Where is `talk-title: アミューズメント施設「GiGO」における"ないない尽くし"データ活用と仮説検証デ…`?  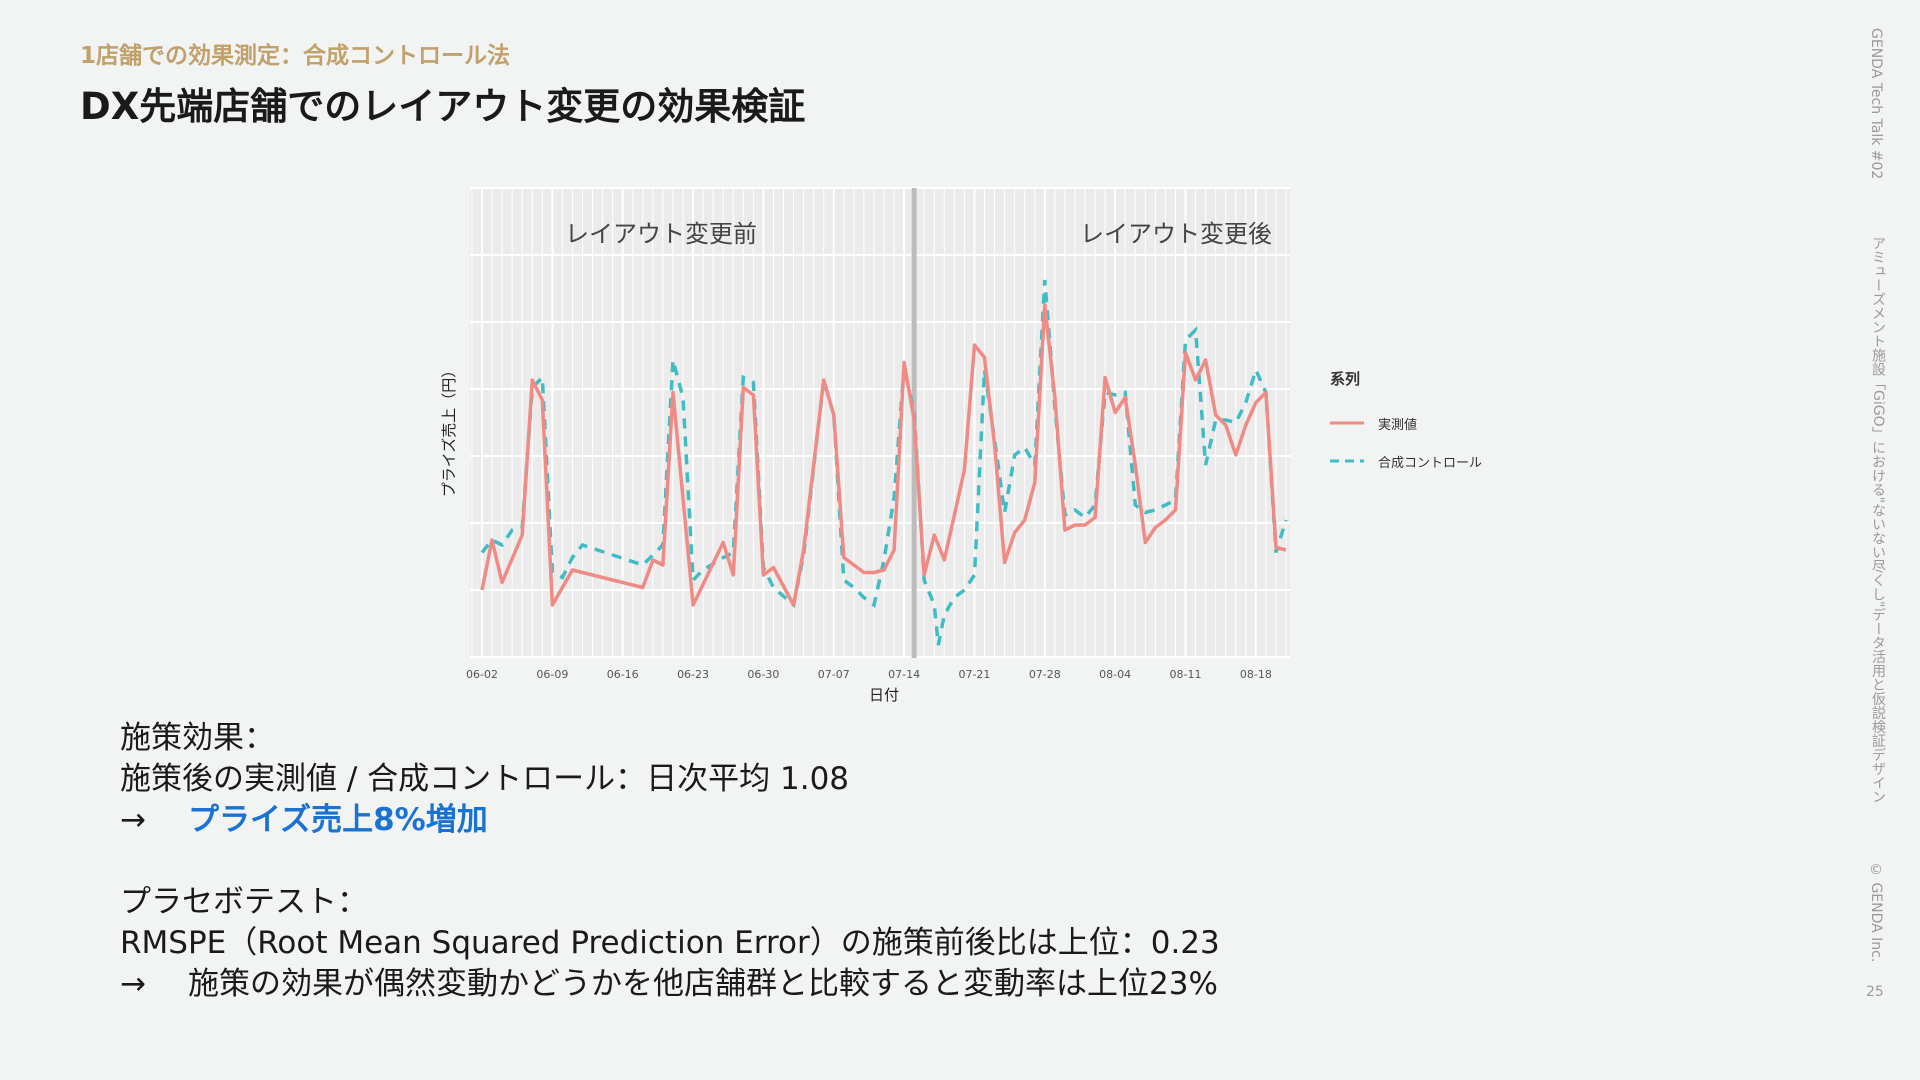
talk-title: アミューズメント施設「GiGO」における"ないない尽くし"データ活用と仮説検証デ… is located at coordinates (1878, 520).